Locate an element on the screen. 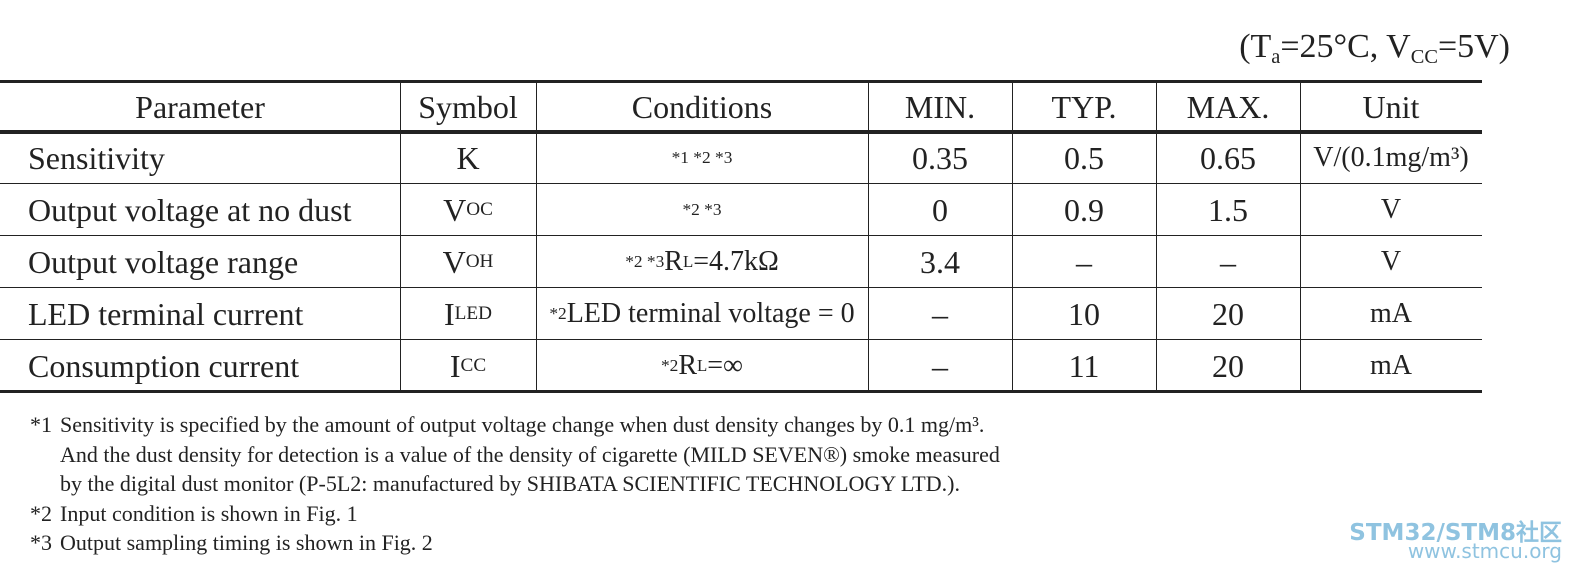 This screenshot has height=580, width=1588. table-cell: I LED is located at coordinates (468, 314).